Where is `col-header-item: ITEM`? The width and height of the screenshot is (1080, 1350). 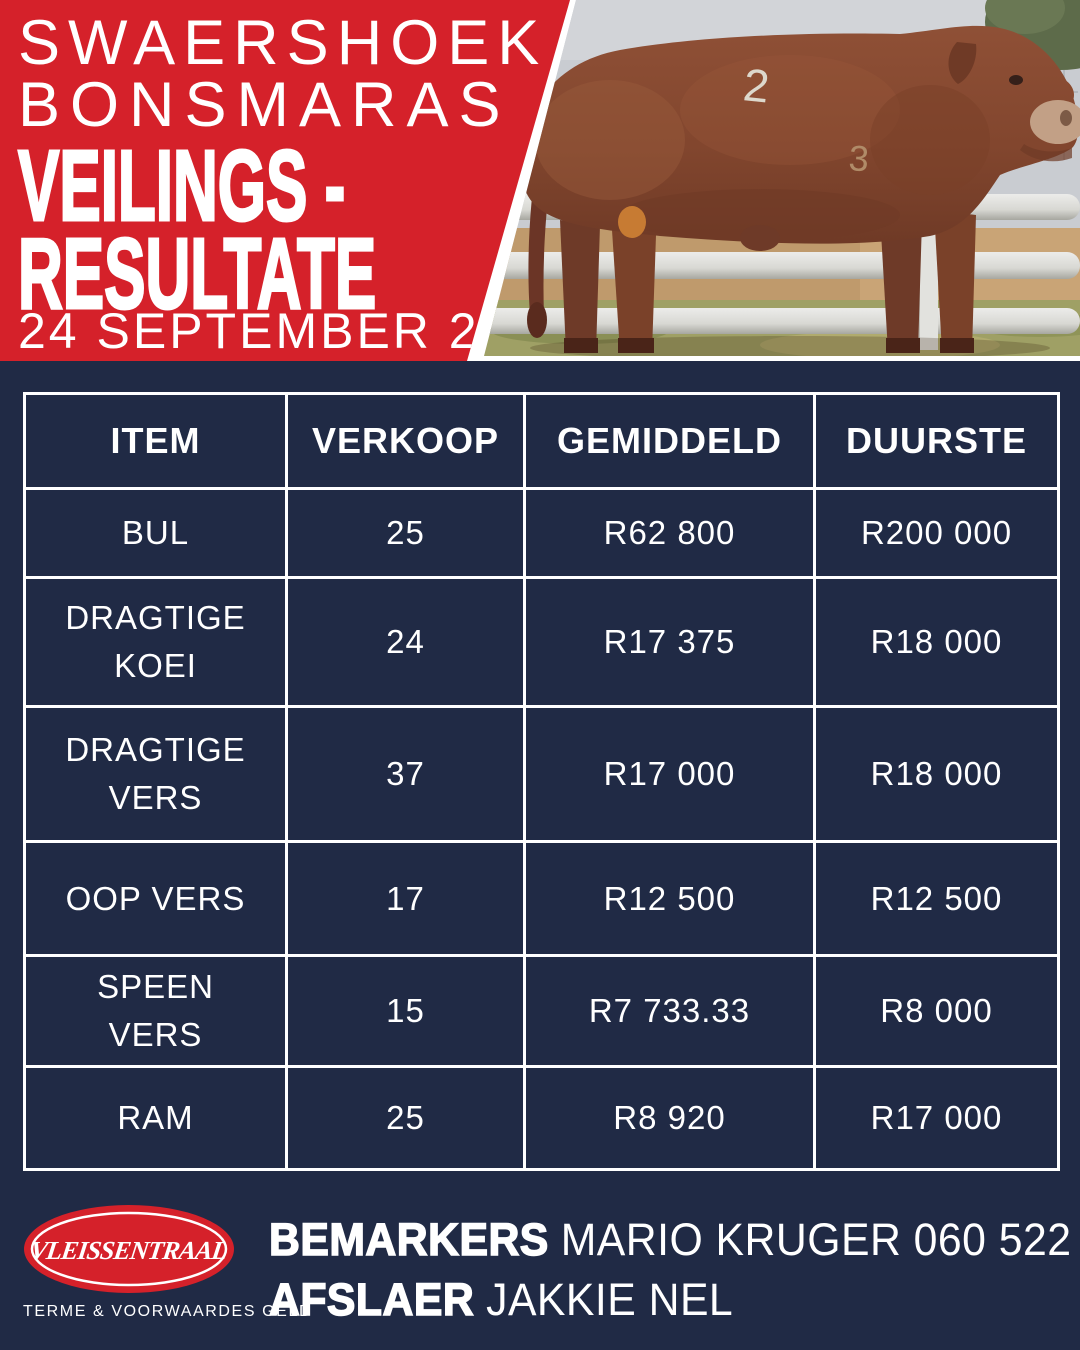 col-header-item: ITEM is located at coordinates (155, 441).